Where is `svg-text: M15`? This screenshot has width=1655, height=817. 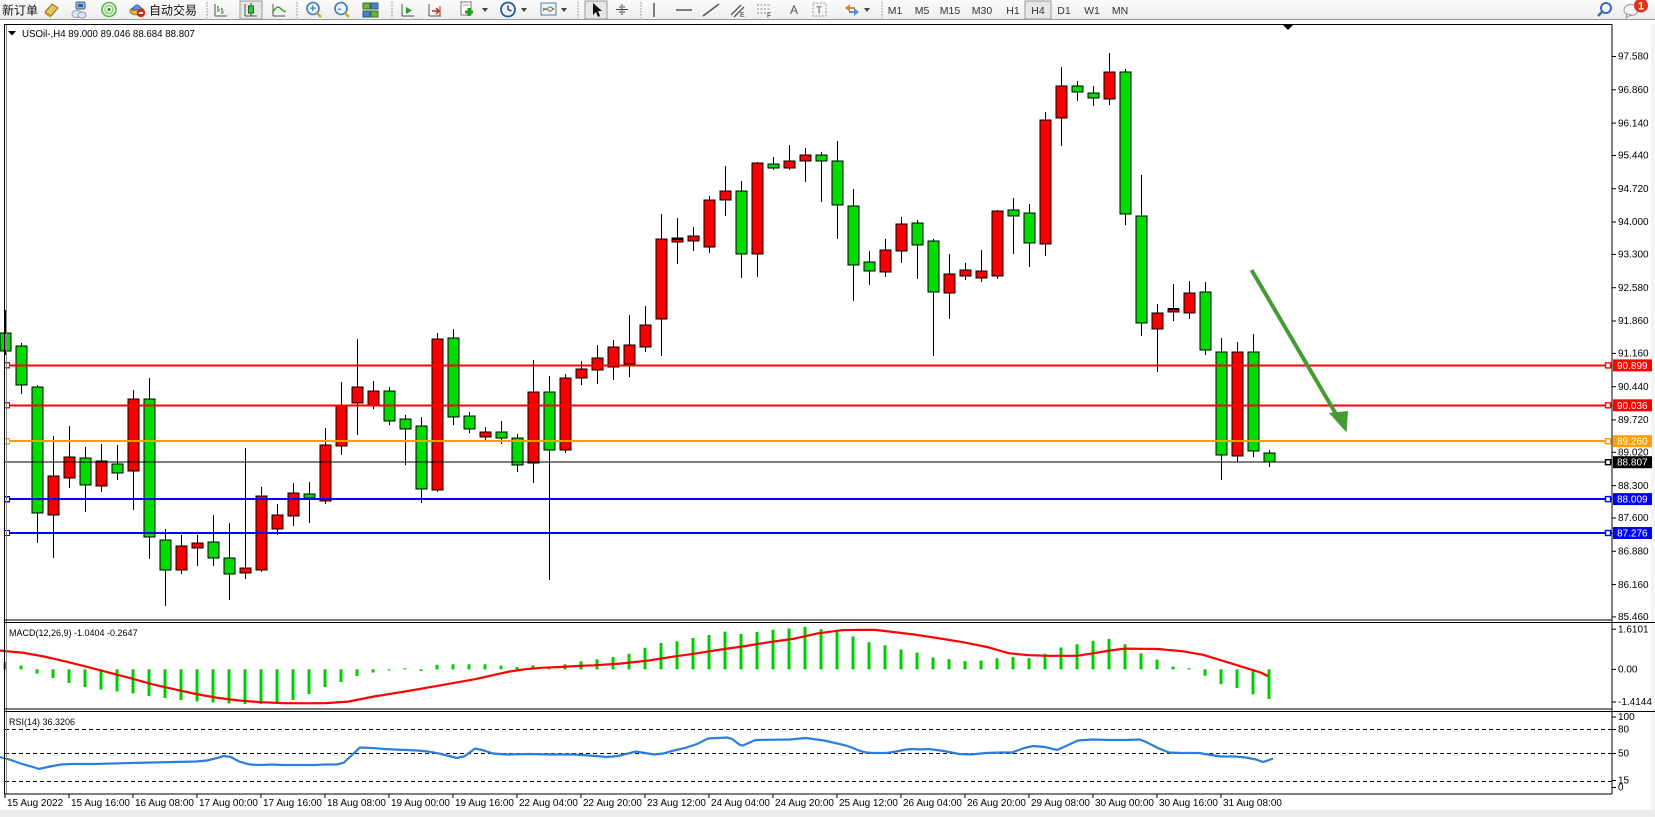 svg-text: M15 is located at coordinates (950, 11).